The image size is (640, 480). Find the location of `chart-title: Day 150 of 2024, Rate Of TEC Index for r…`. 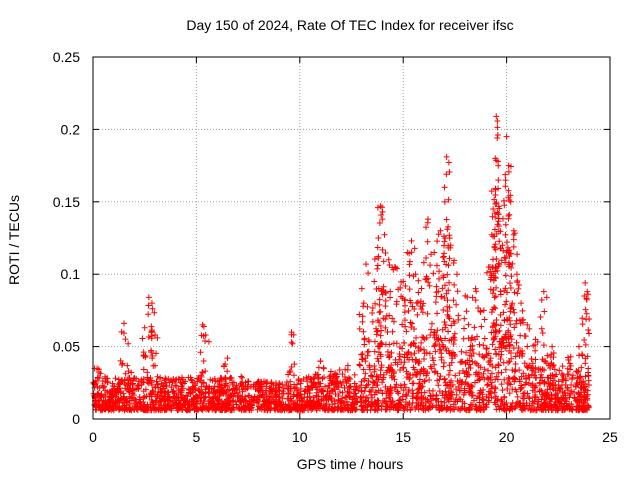

chart-title: Day 150 of 2024, Rate Of TEC Index for r… is located at coordinates (350, 25).